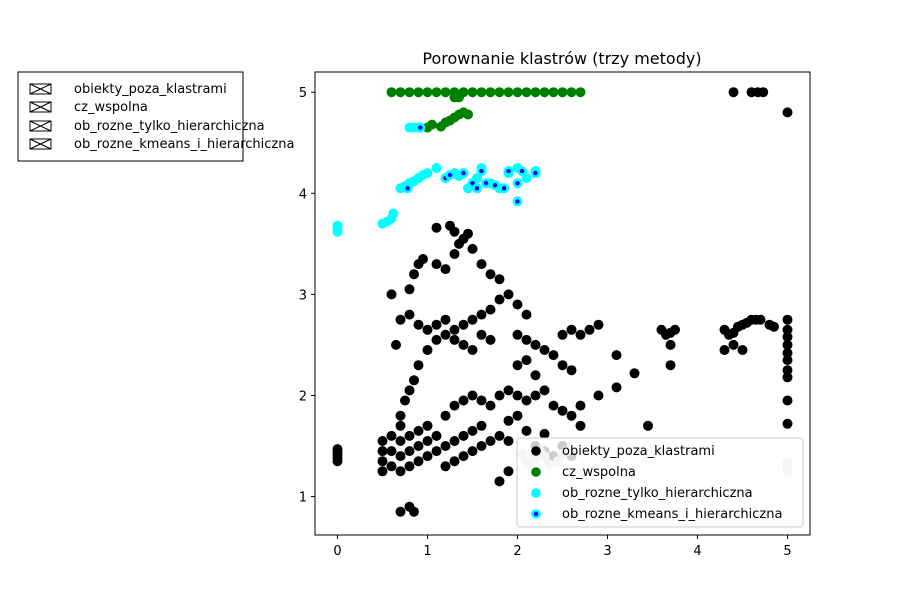 Image resolution: width=900 pixels, height=600 pixels. What do you see at coordinates (427, 551) in the screenshot?
I see `x-tick-label: 1` at bounding box center [427, 551].